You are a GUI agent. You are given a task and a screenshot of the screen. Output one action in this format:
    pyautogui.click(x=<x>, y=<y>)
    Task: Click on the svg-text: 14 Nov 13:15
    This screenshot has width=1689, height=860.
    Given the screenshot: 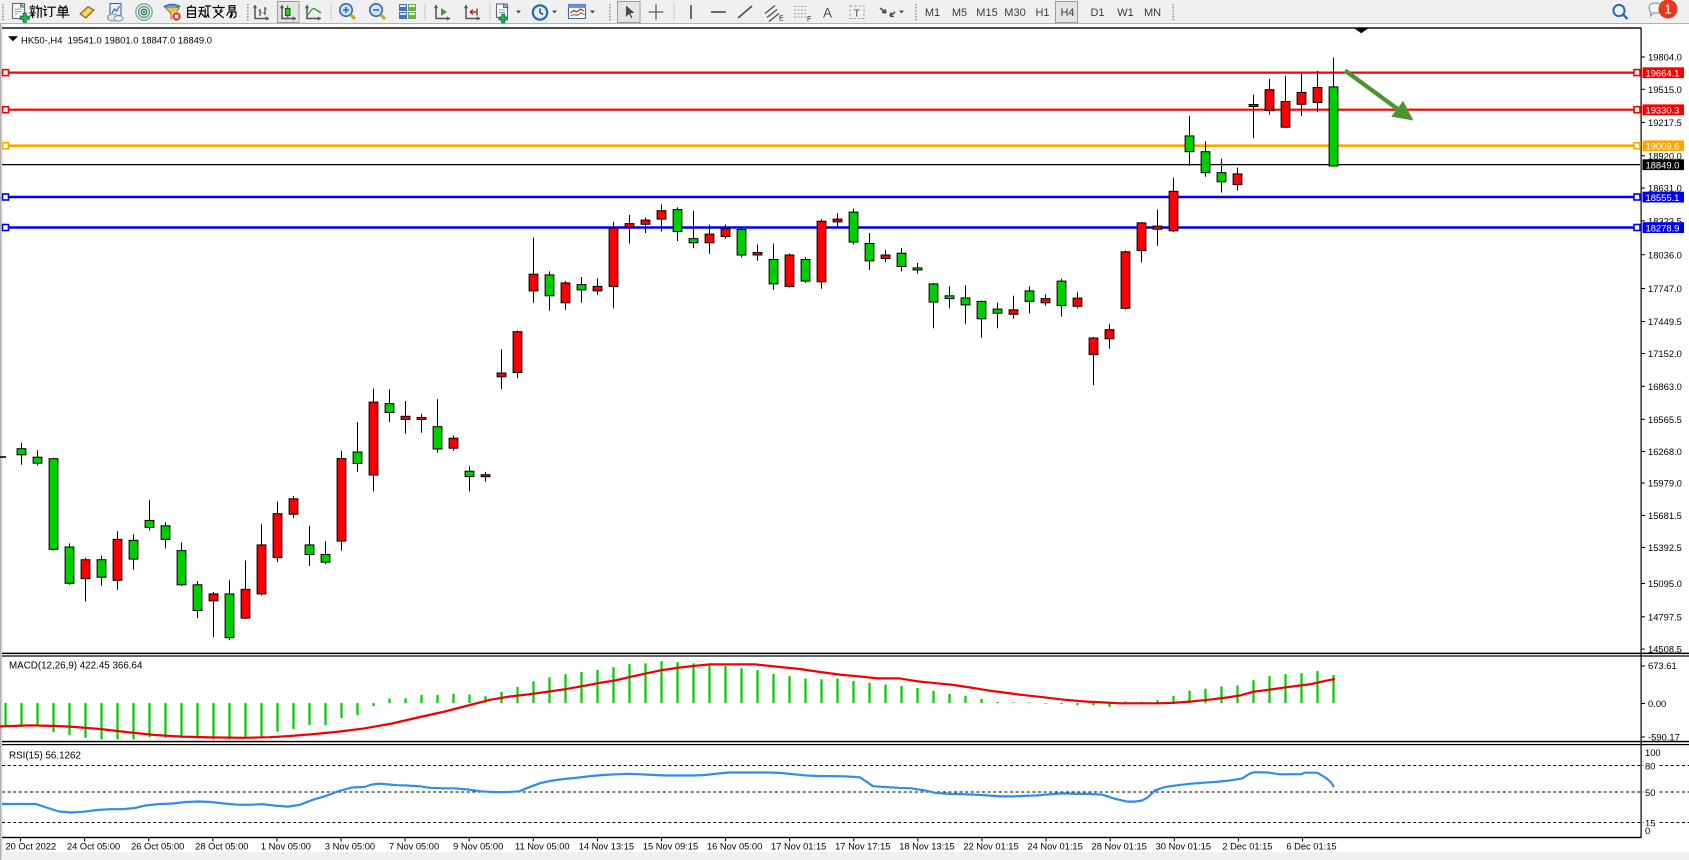 What is the action you would take?
    pyautogui.click(x=606, y=847)
    